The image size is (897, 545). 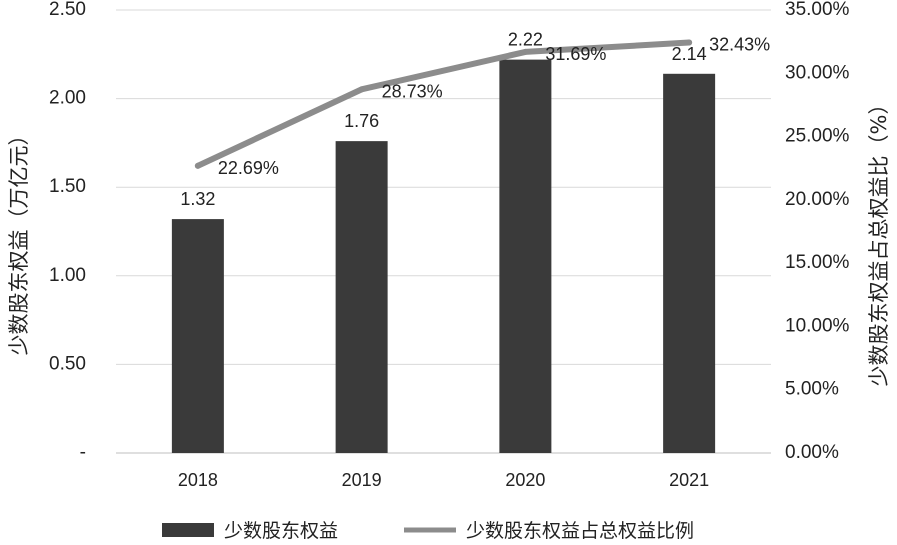 I want to click on right-tick-label-1: 5.00%, so click(x=812, y=389).